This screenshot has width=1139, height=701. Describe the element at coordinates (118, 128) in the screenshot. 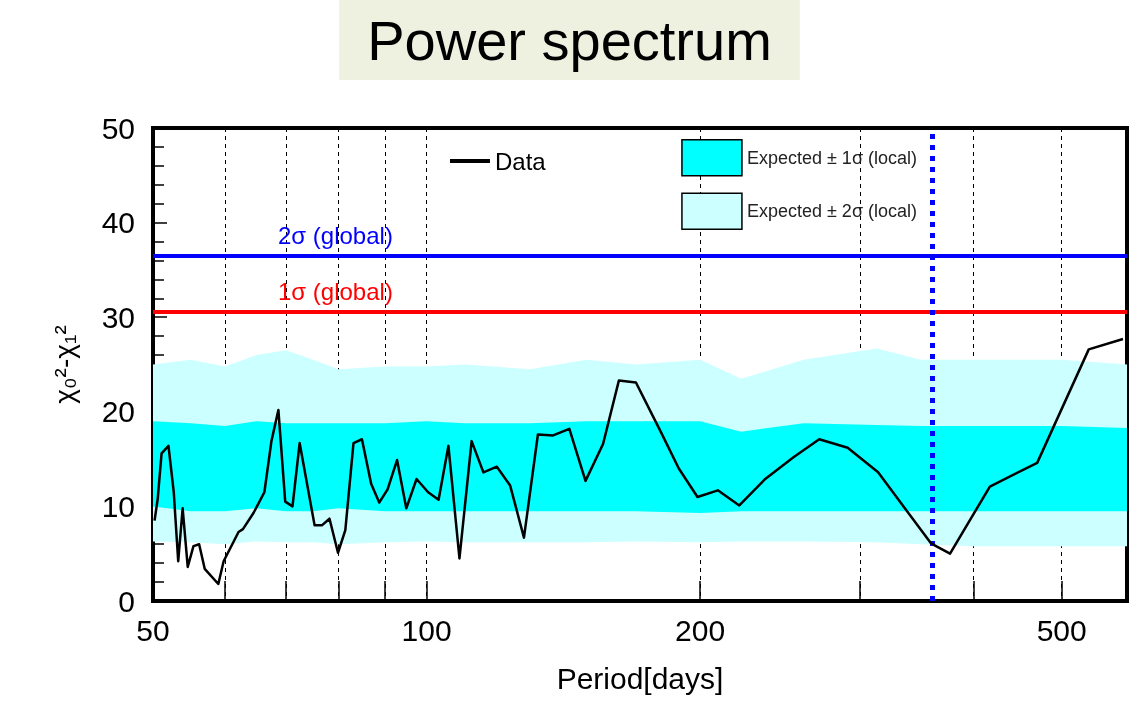

I see `y-tick-label: 50` at that location.